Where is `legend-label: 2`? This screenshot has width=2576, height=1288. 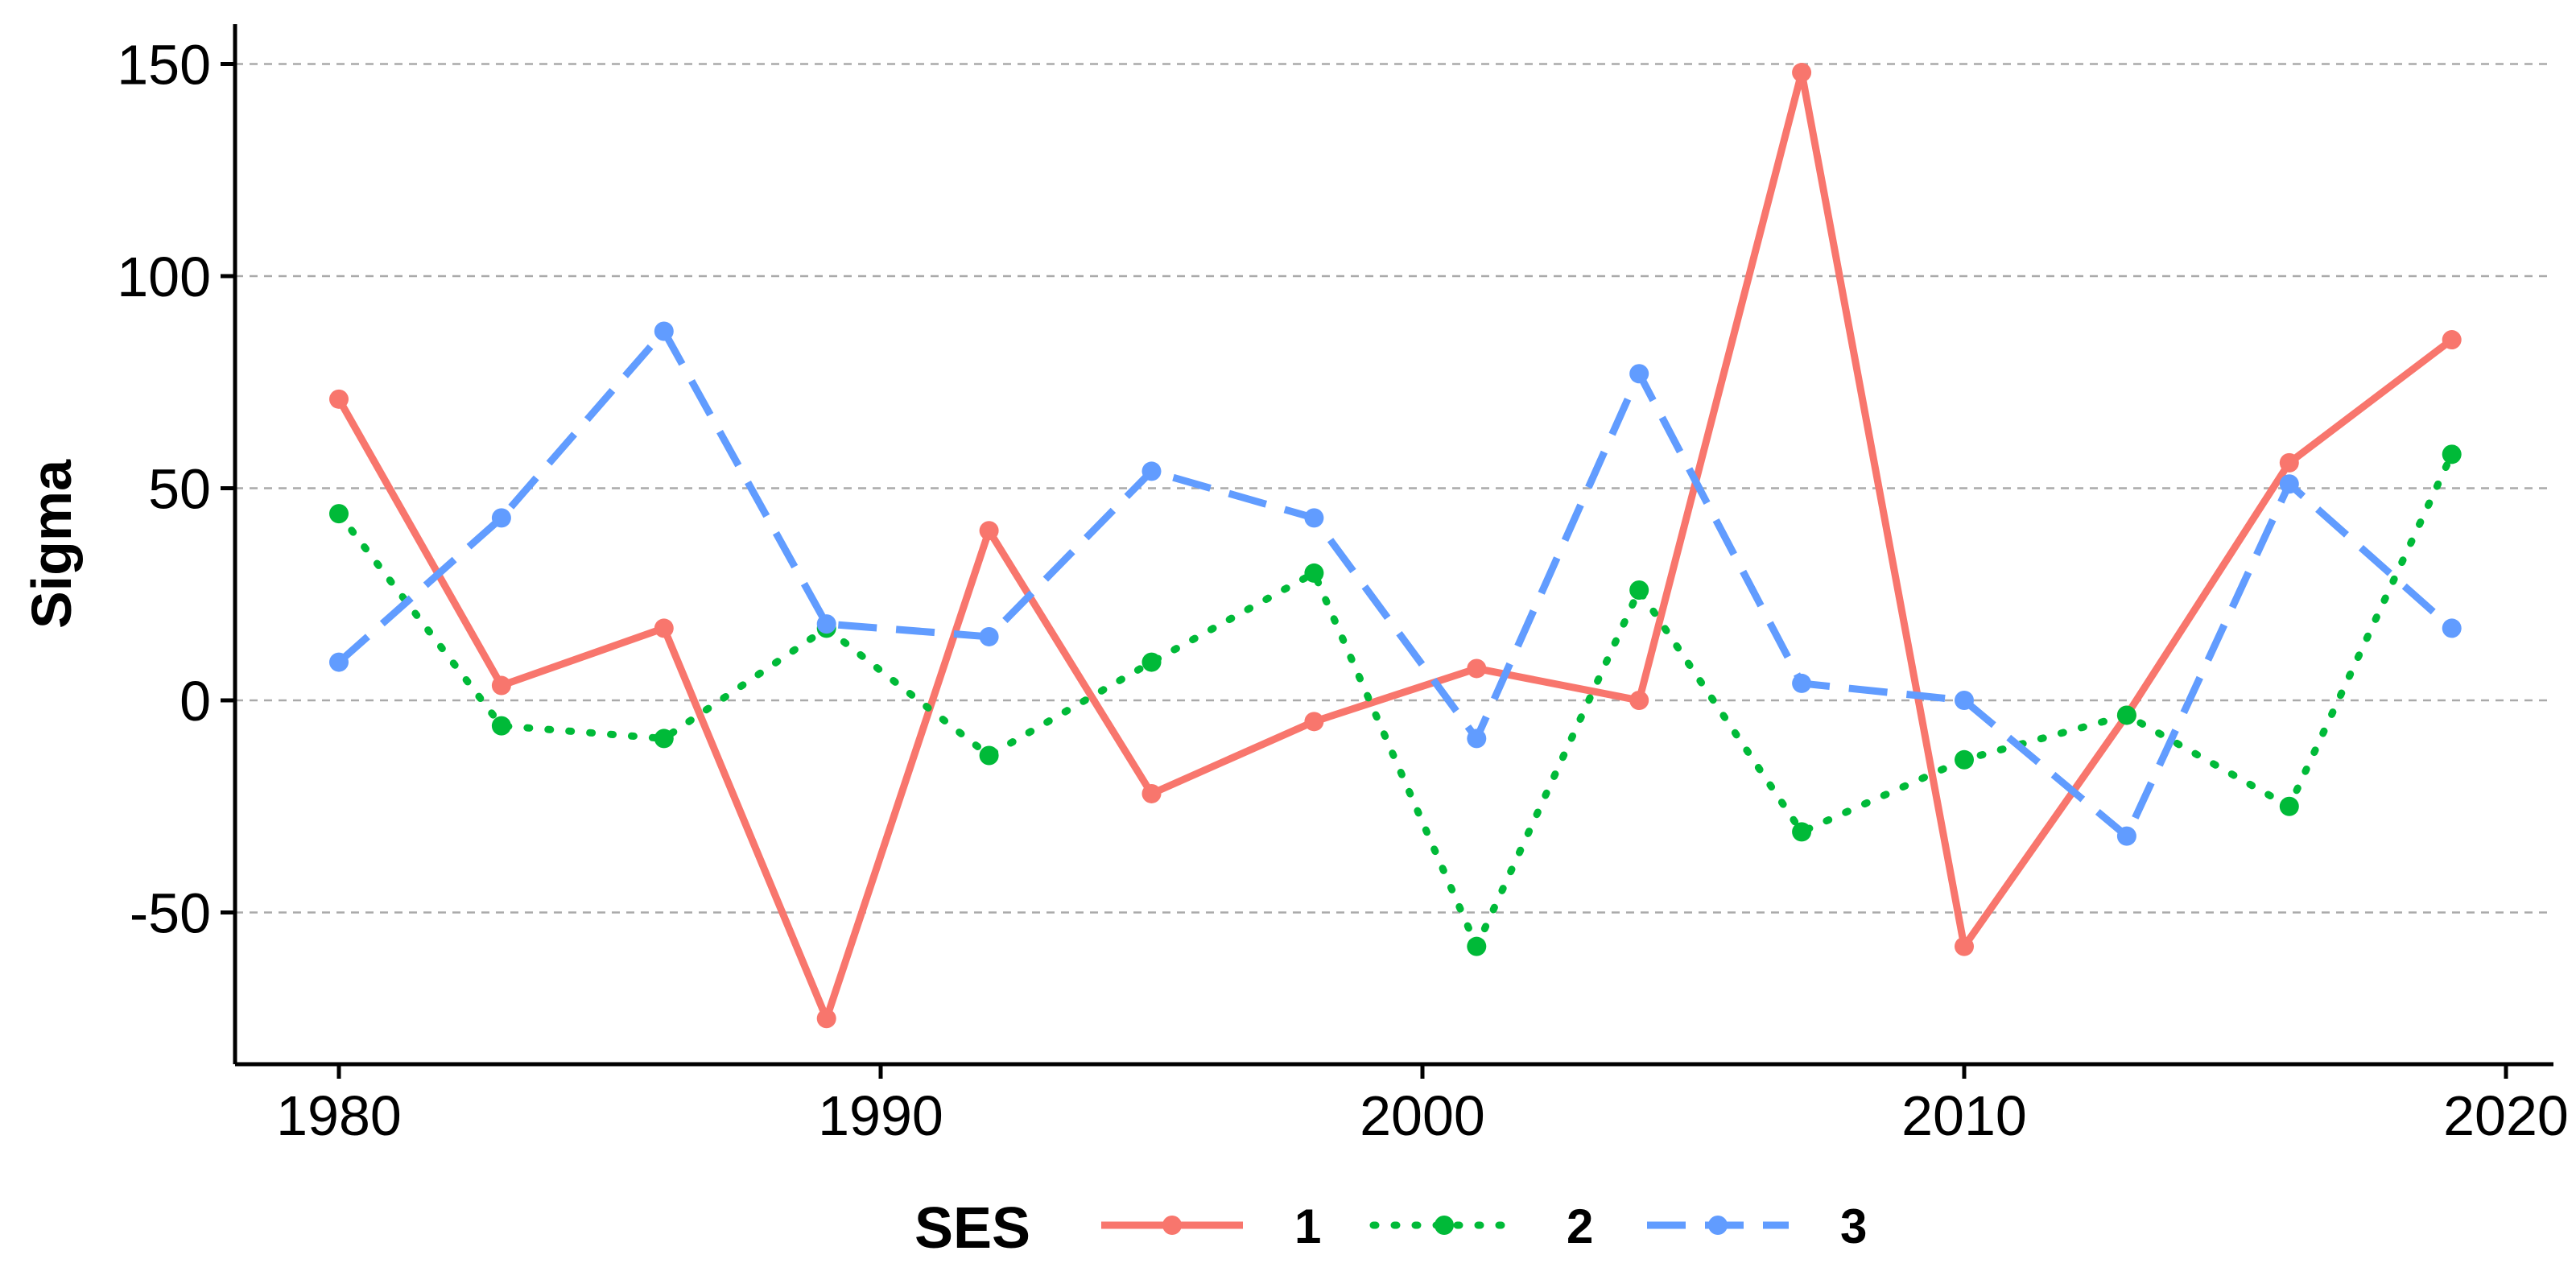 legend-label: 2 is located at coordinates (1580, 1226).